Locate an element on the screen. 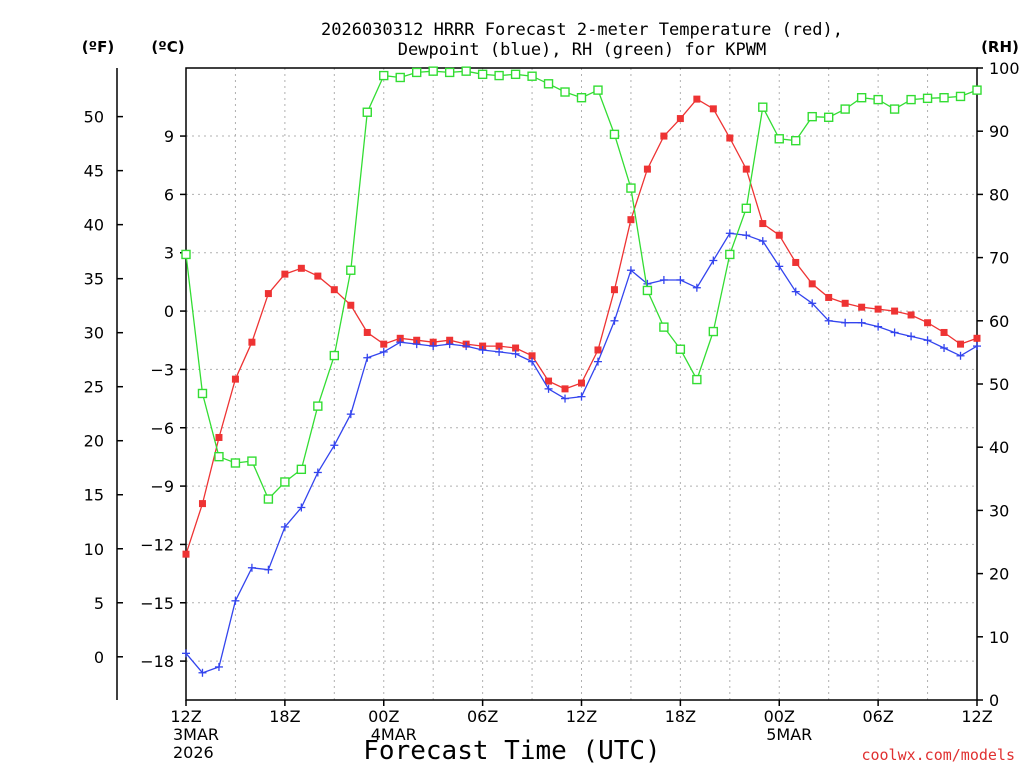 This screenshot has width=1024, height=768. x-tick-label: 00Z is located at coordinates (779, 716).